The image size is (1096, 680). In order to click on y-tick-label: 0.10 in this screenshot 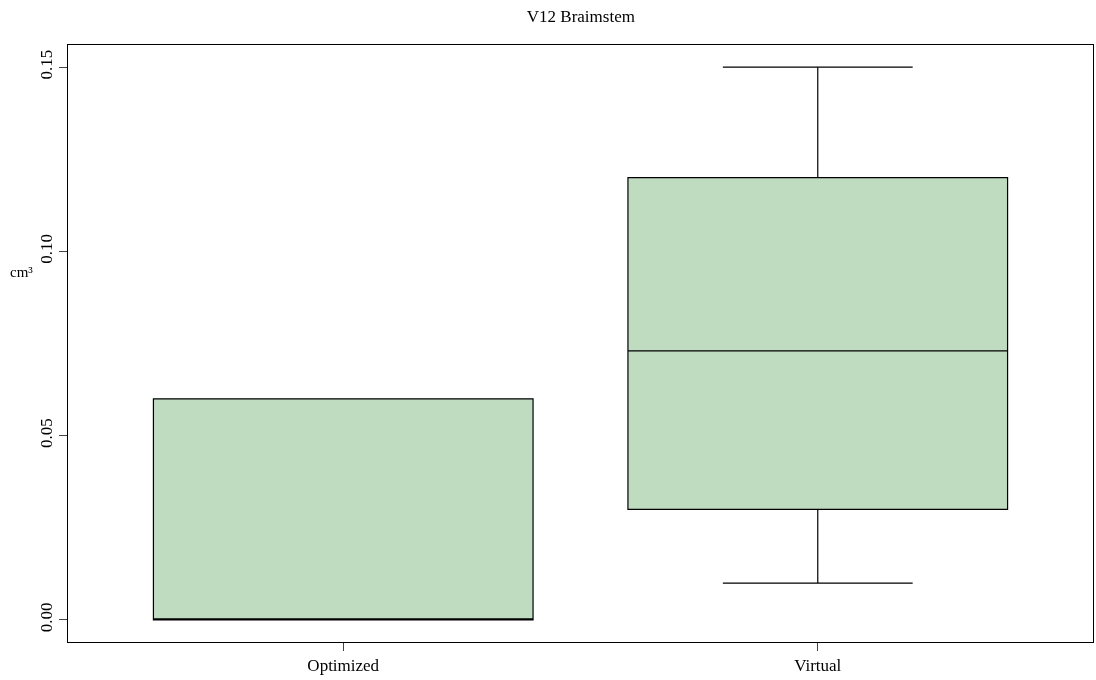, I will do `click(47, 248)`.